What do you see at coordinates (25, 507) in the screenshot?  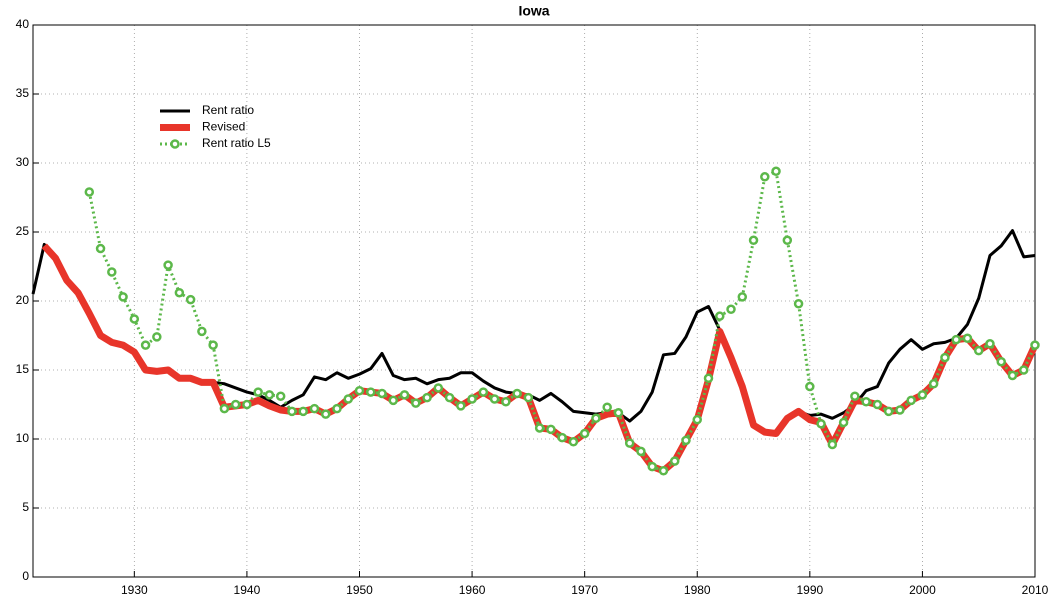 I see `y-tick-label: 5` at bounding box center [25, 507].